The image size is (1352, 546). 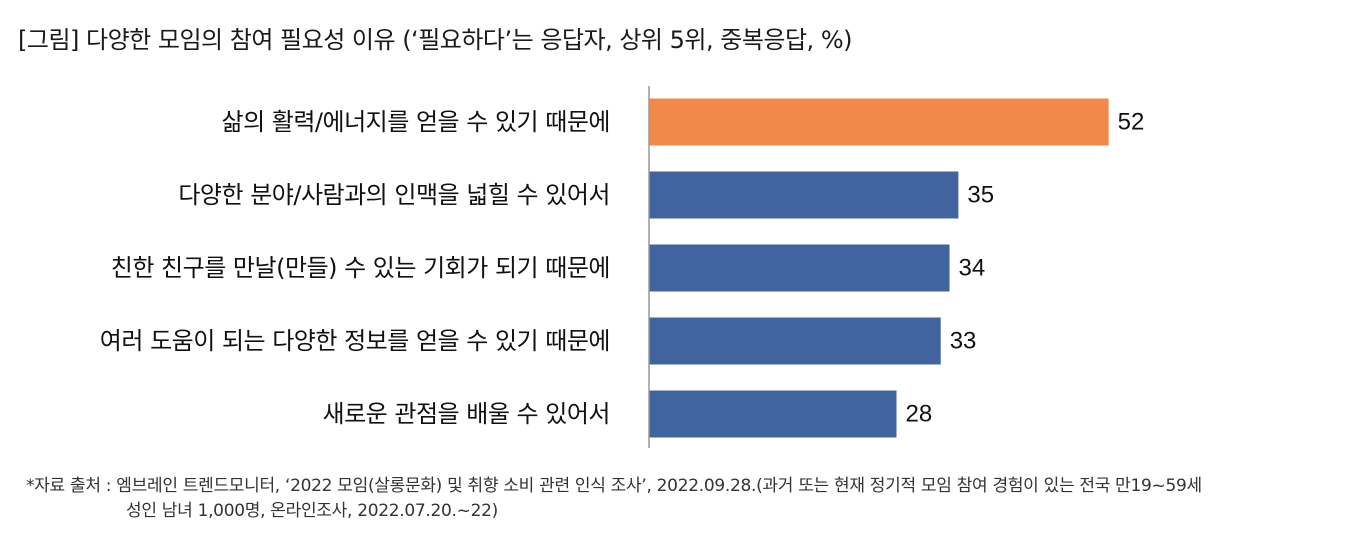 I want to click on value-label: 35, so click(x=980, y=195).